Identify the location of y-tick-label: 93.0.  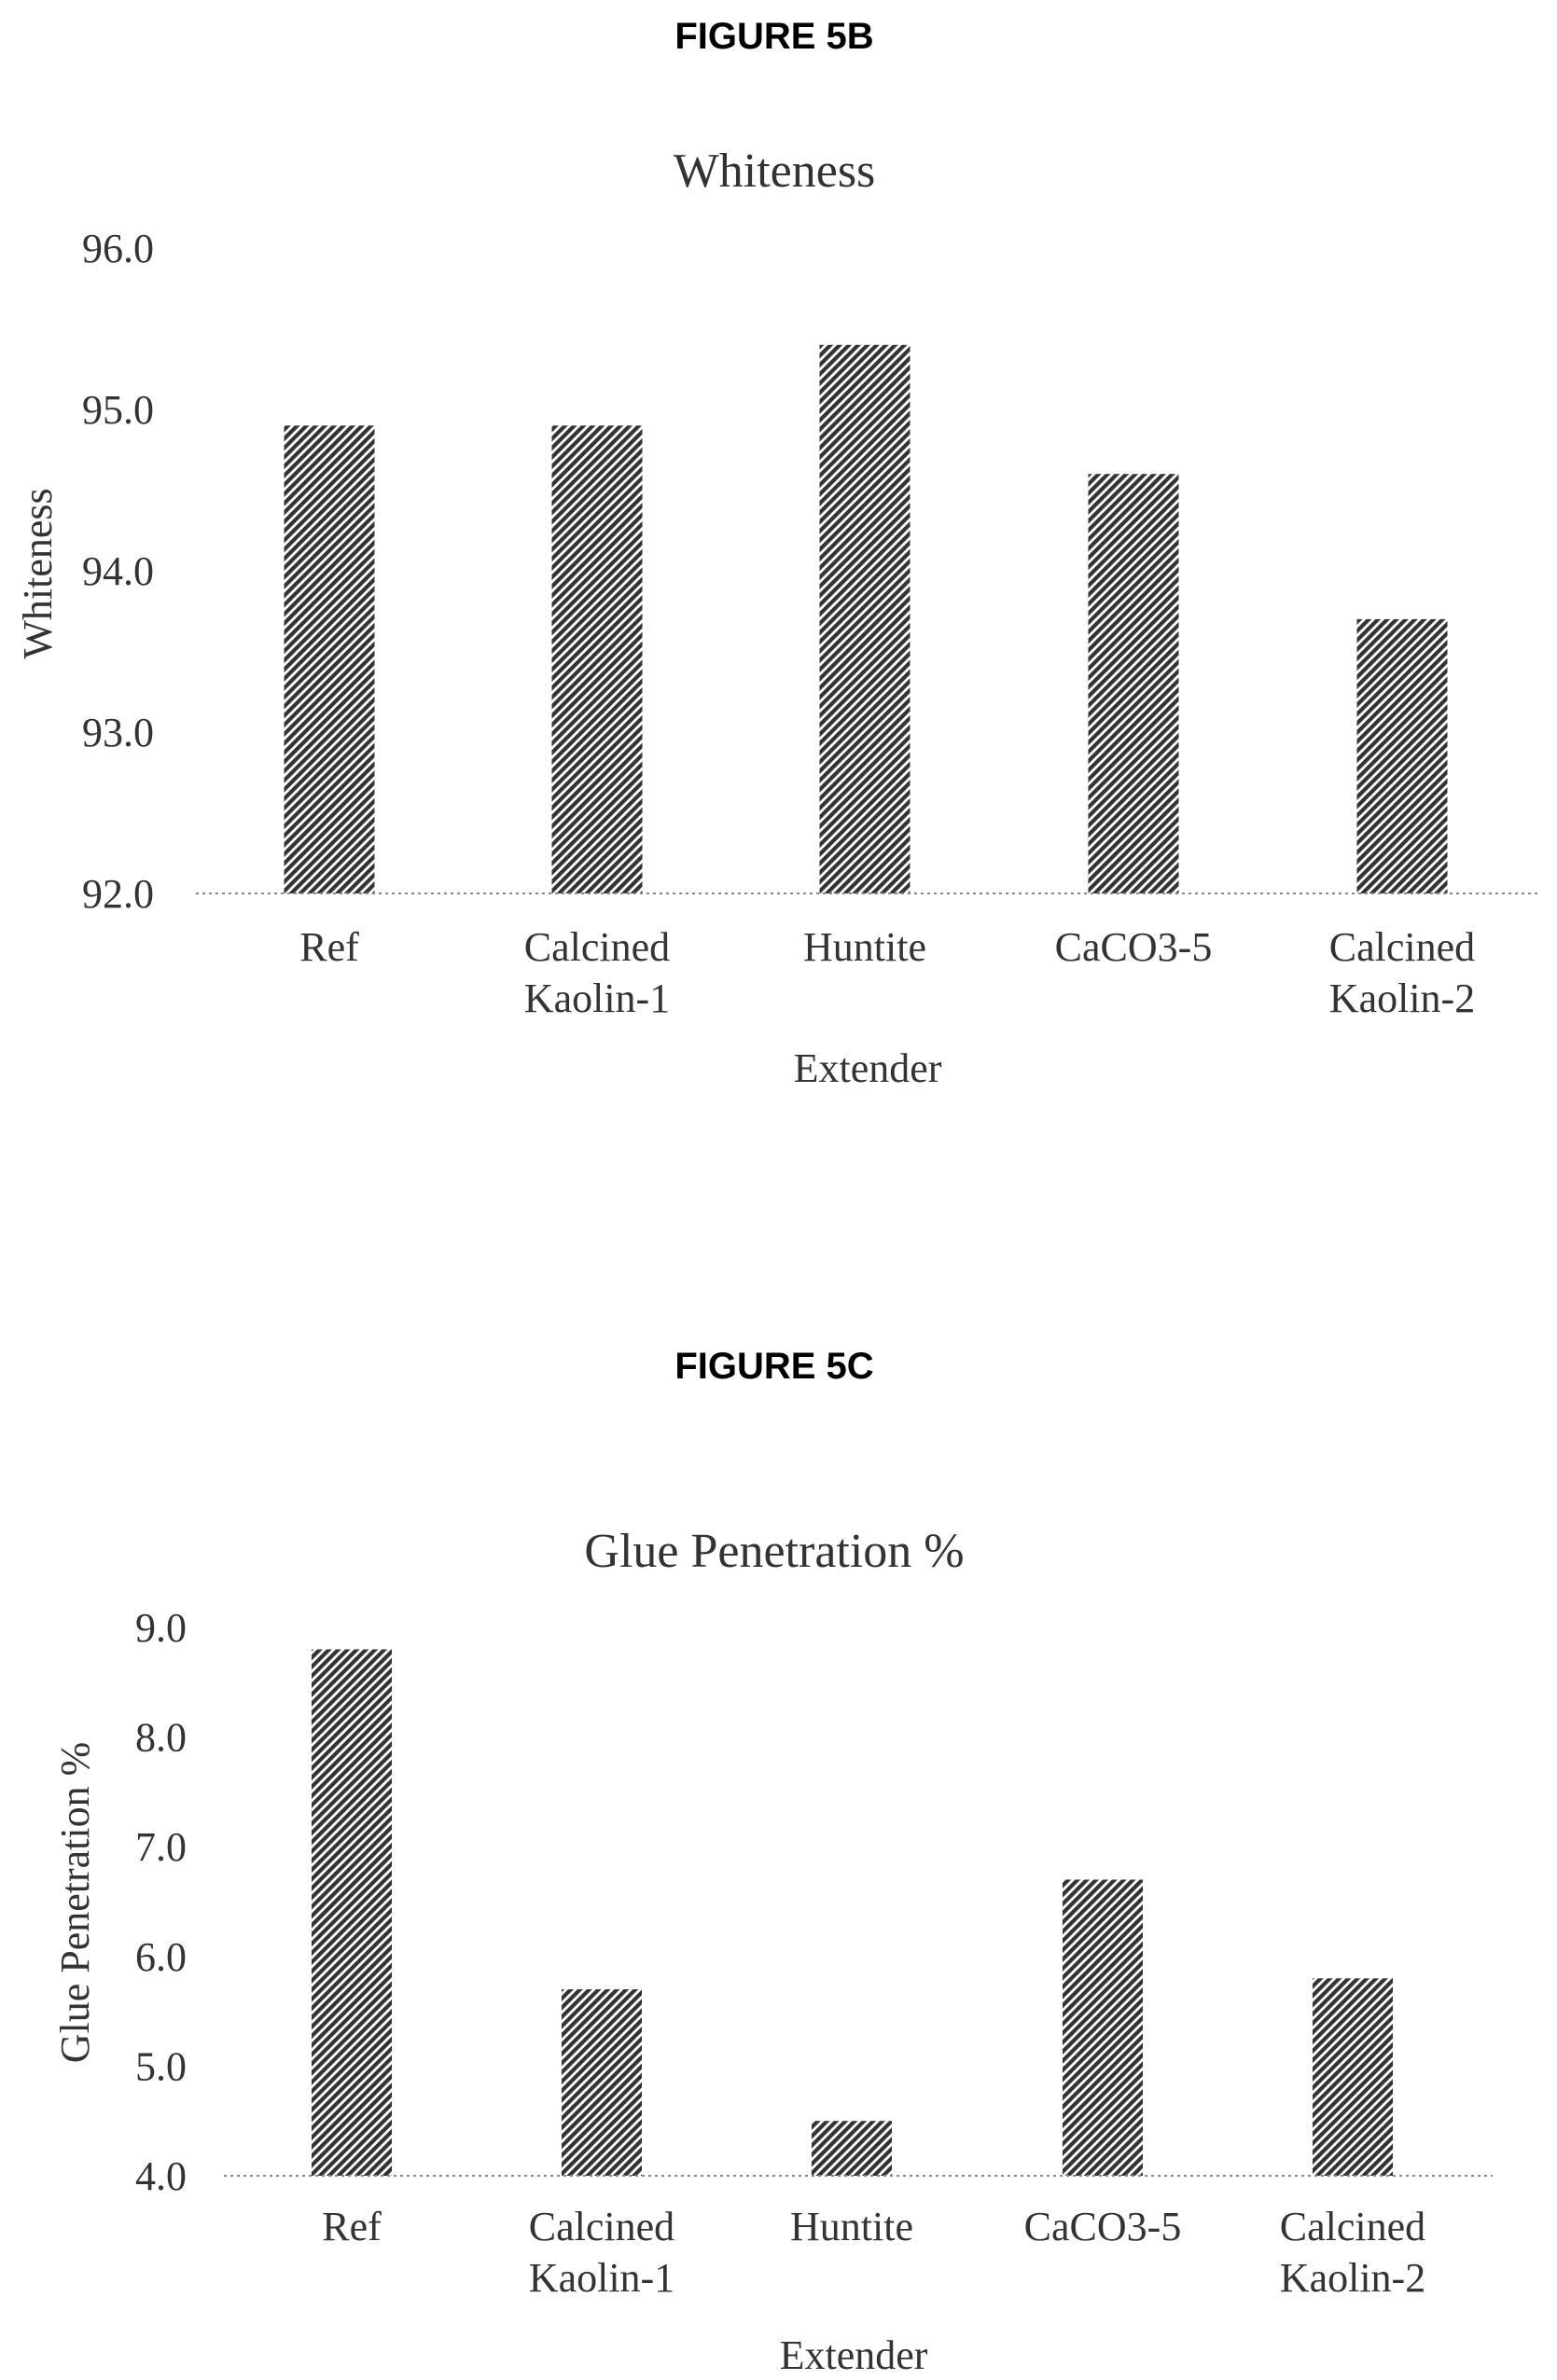
(118, 732).